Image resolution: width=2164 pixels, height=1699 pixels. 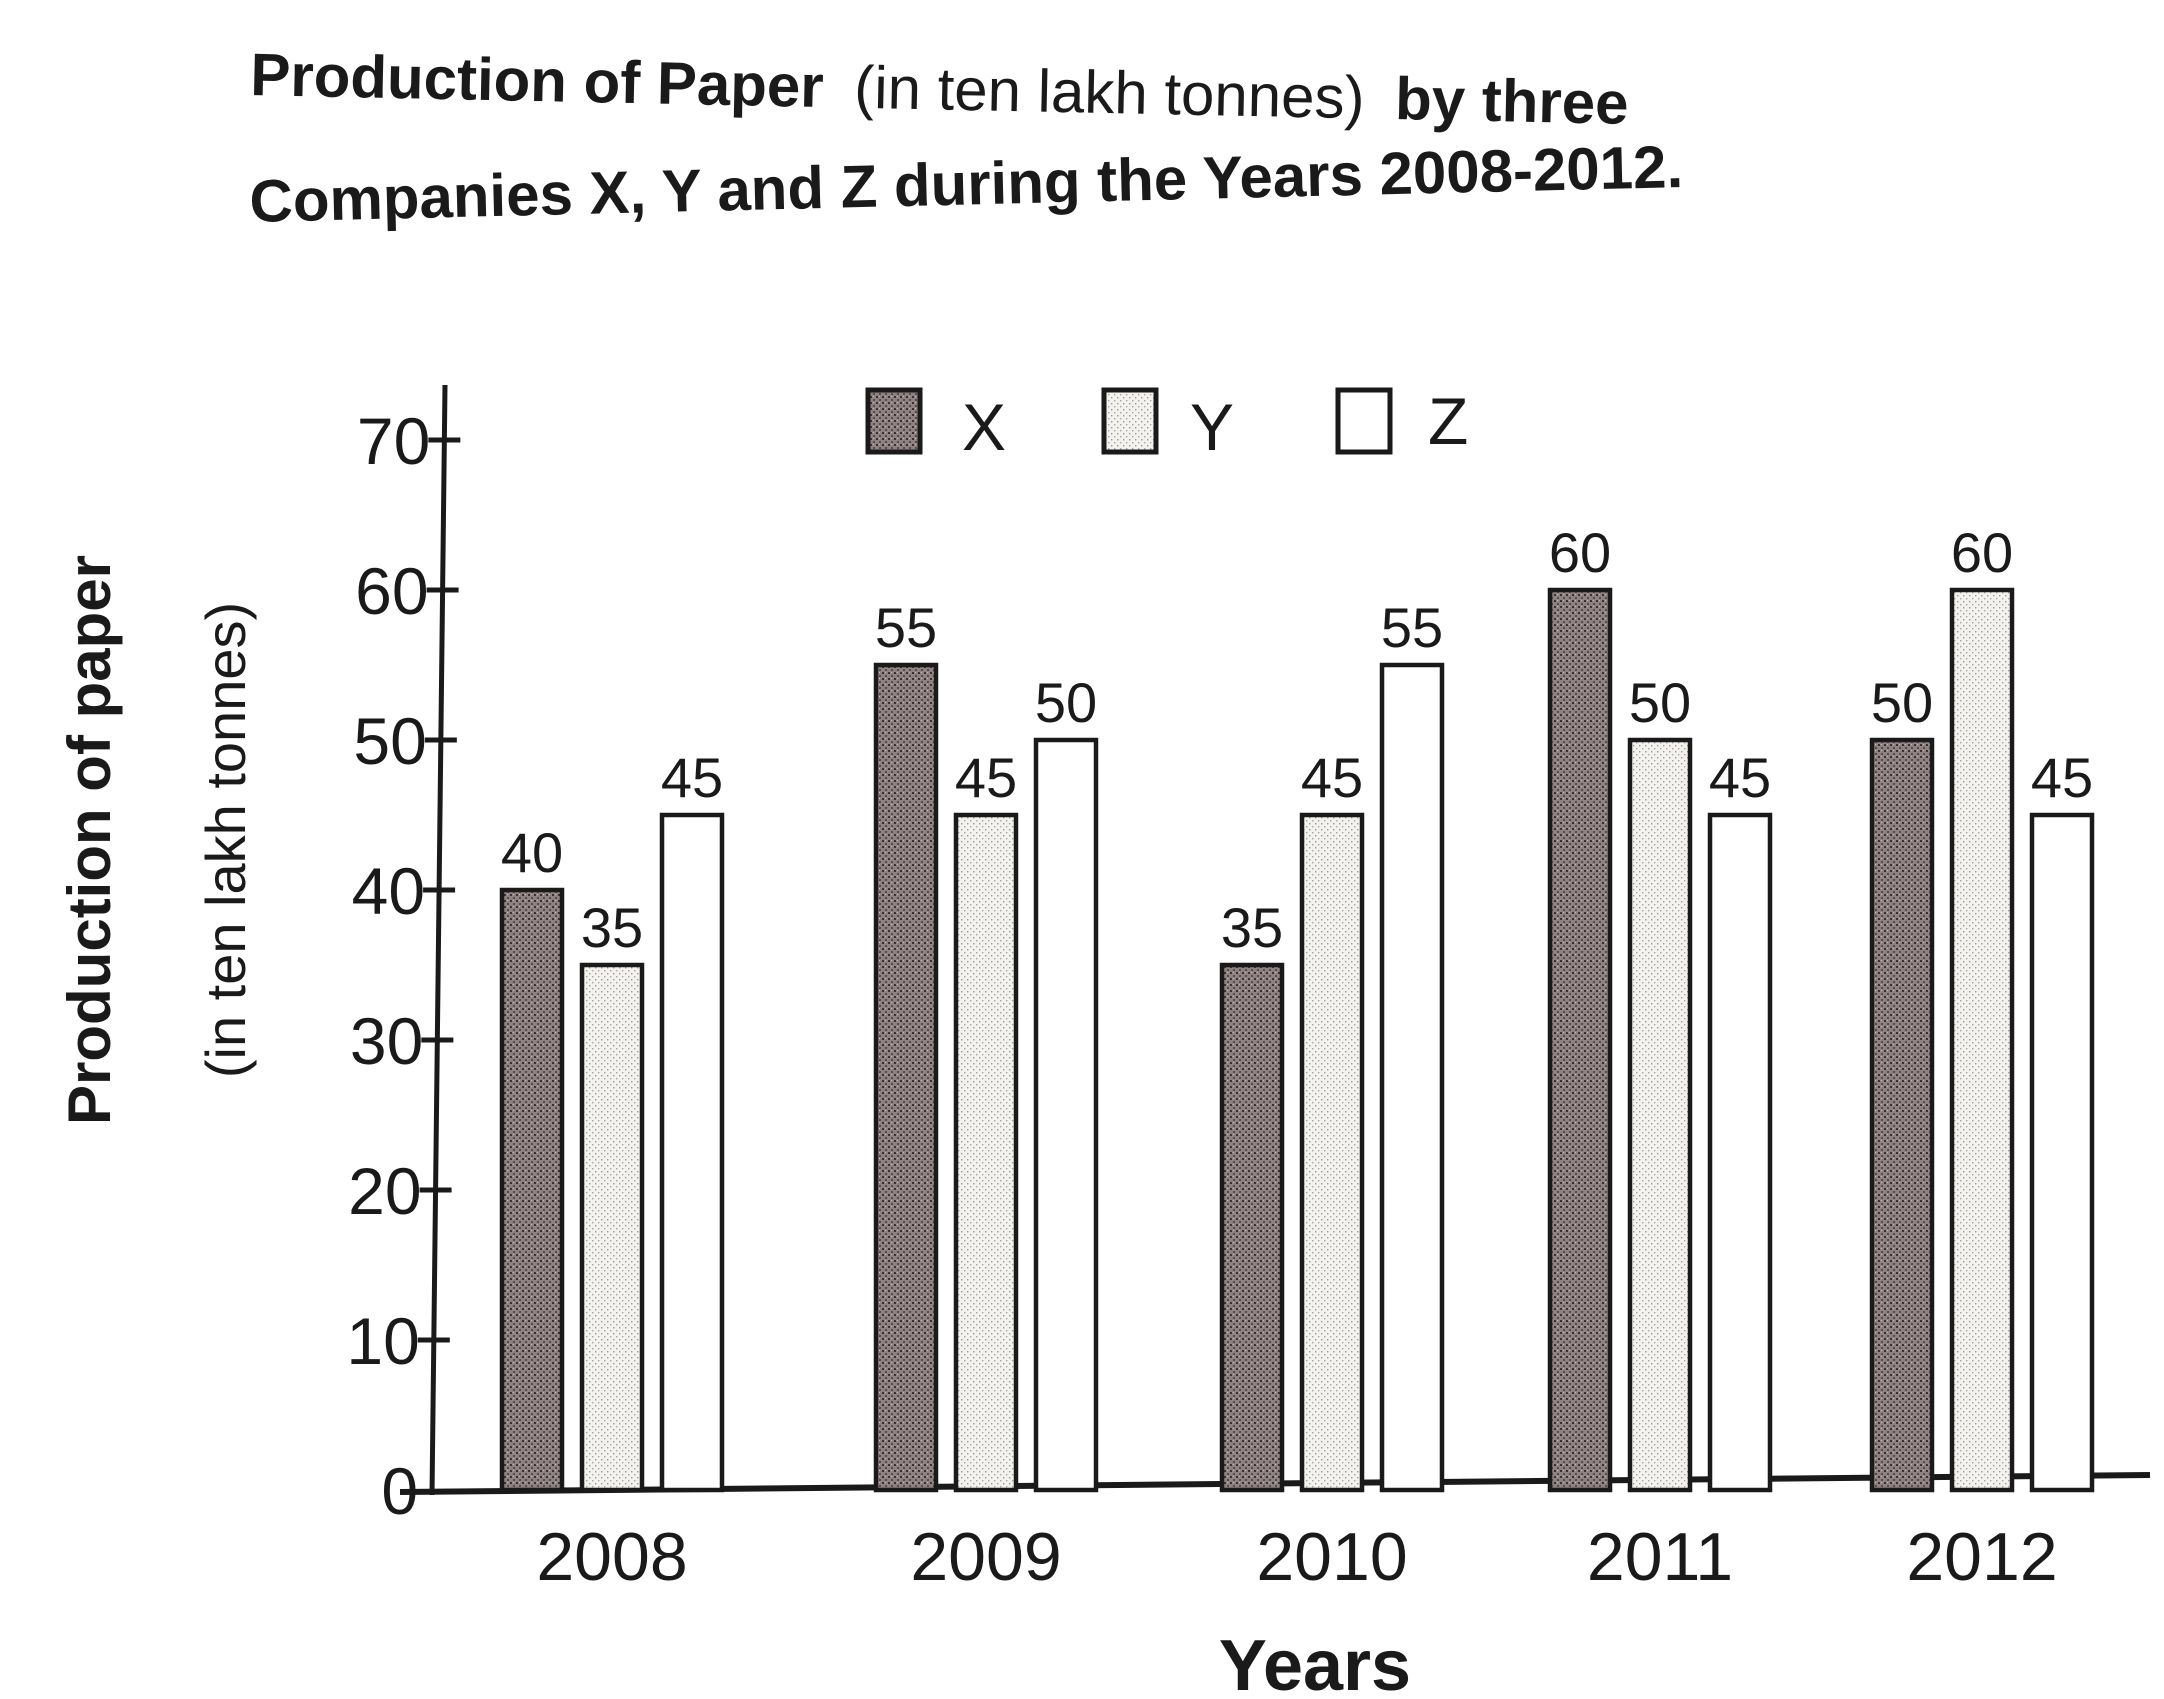 I want to click on legend-swatch-x, so click(x=894, y=421).